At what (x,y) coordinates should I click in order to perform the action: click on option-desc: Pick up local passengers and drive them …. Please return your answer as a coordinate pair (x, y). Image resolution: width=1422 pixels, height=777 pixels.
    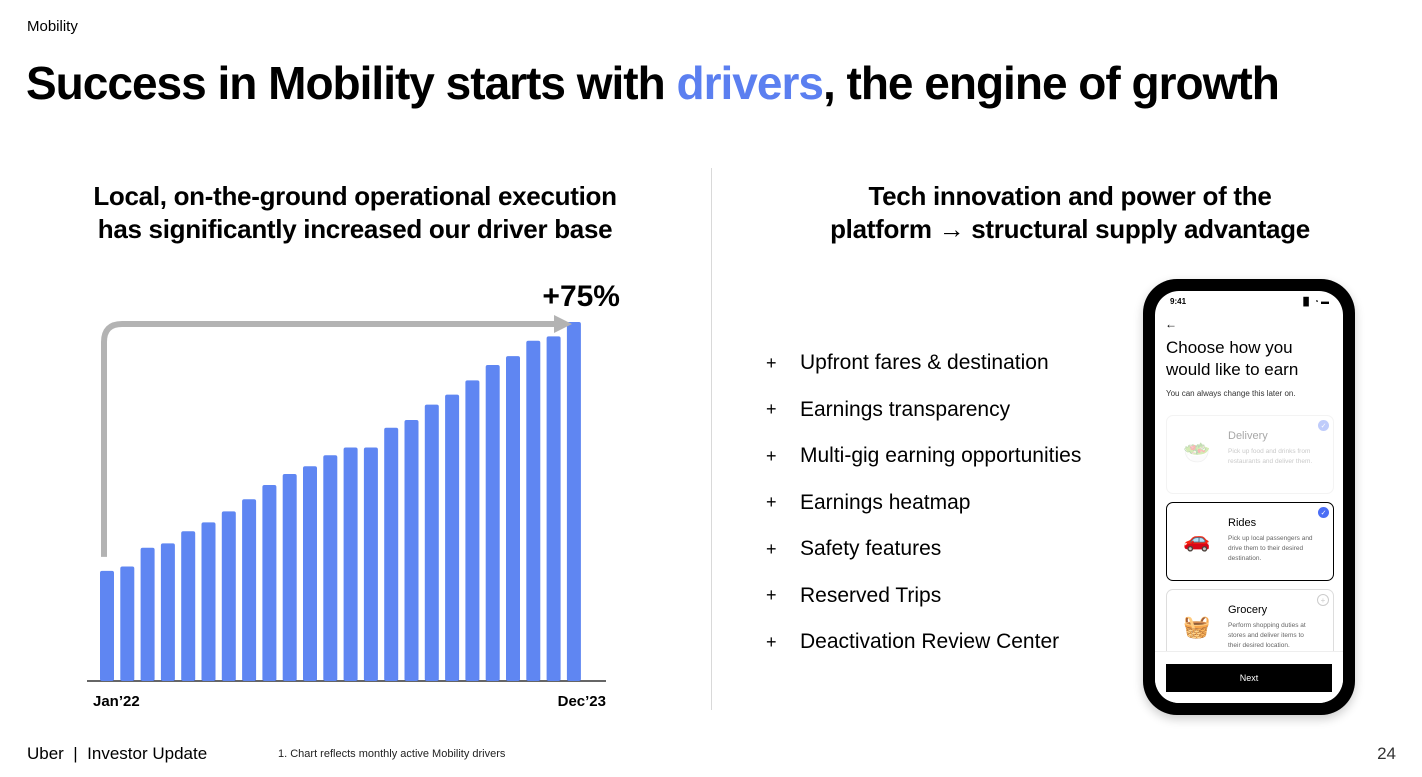
    Looking at the image, I should click on (1270, 548).